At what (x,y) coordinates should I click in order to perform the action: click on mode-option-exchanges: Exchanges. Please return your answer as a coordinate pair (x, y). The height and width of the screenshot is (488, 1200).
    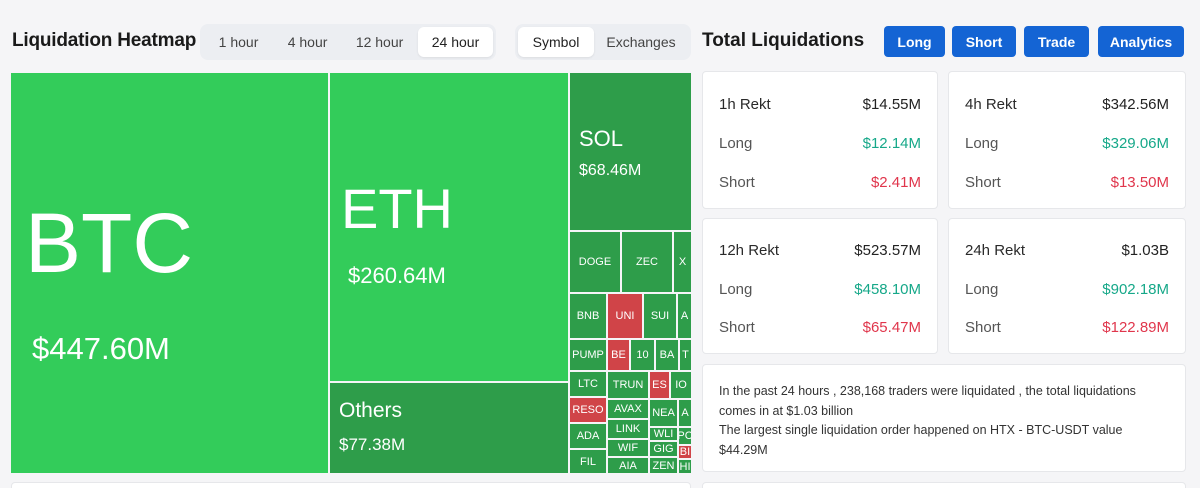
    Looking at the image, I should click on (641, 42).